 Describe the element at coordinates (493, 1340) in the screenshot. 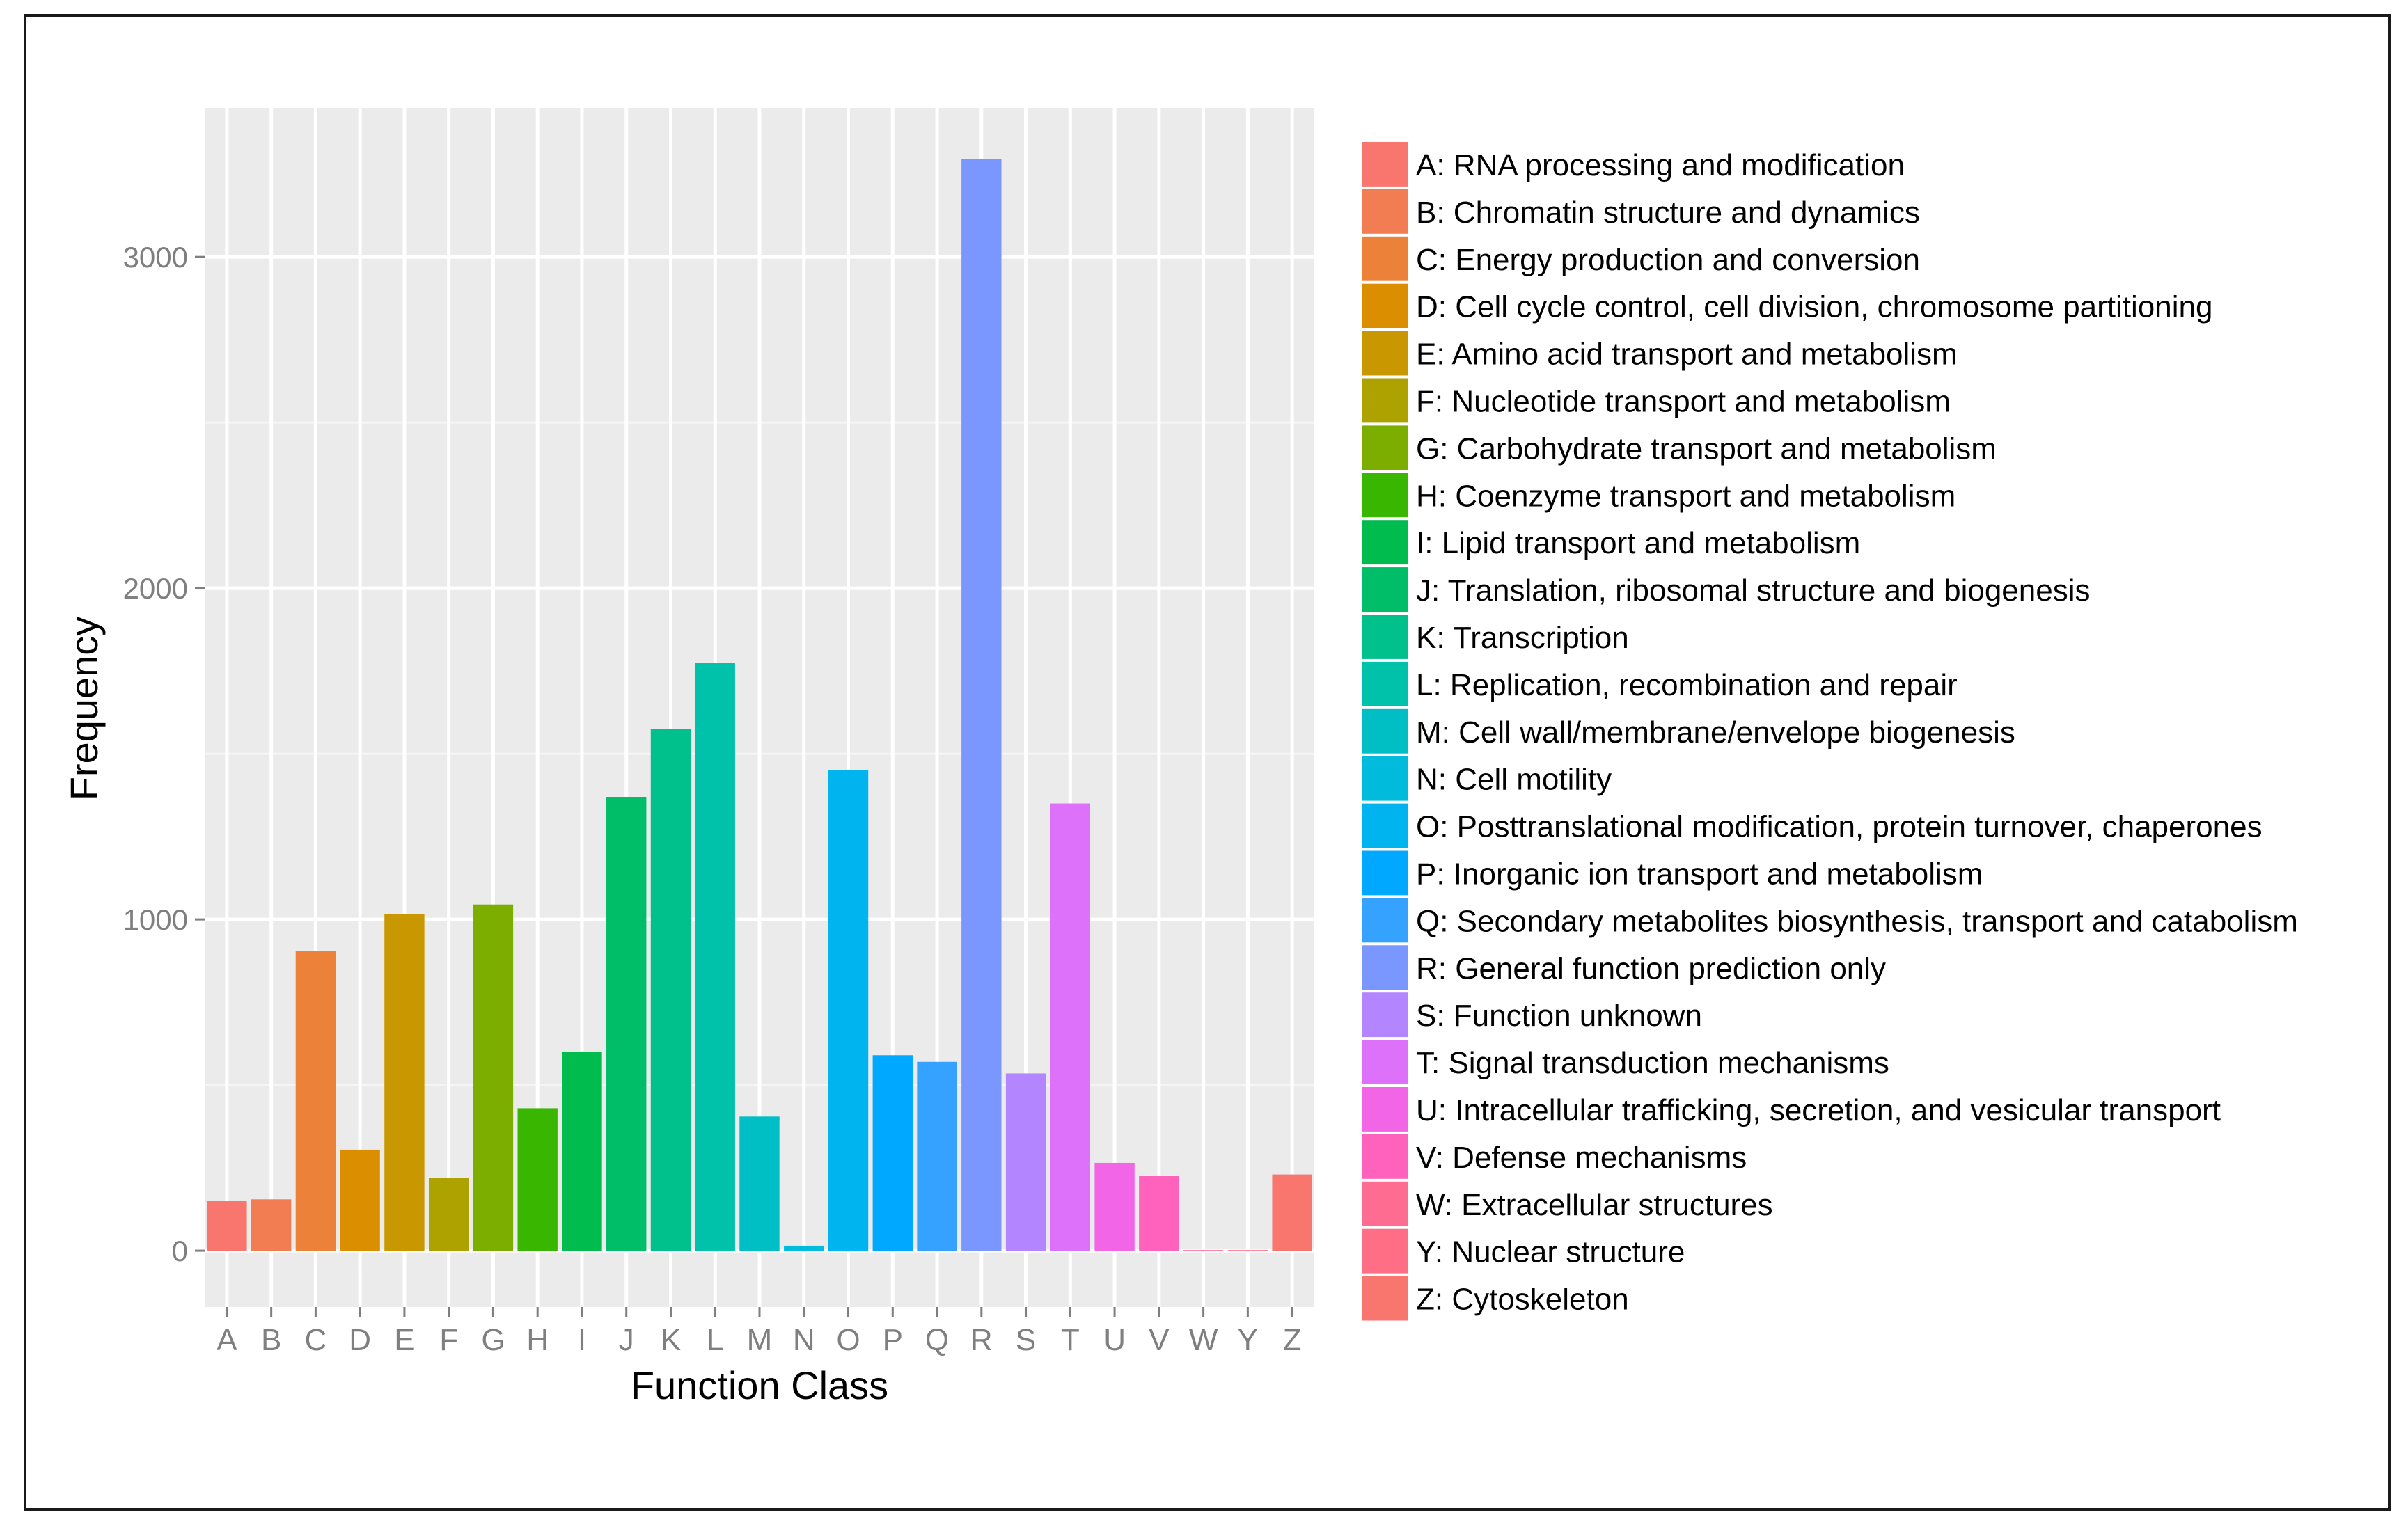

I see `x-tick-label-g: G` at that location.